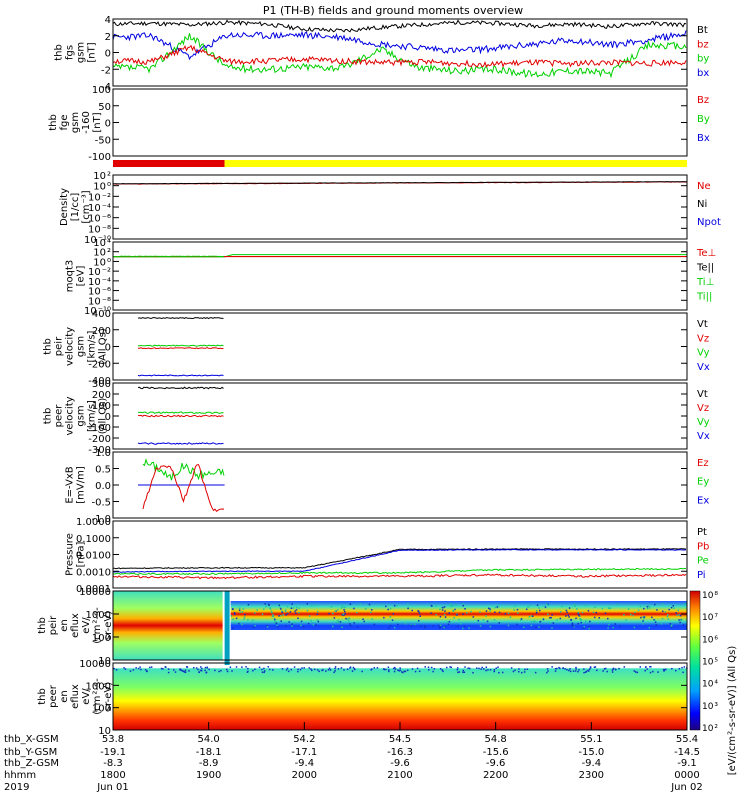 Image resolution: width=750 pixels, height=800 pixels. What do you see at coordinates (108, 20) in the screenshot?
I see `y-tick-label: 4` at bounding box center [108, 20].